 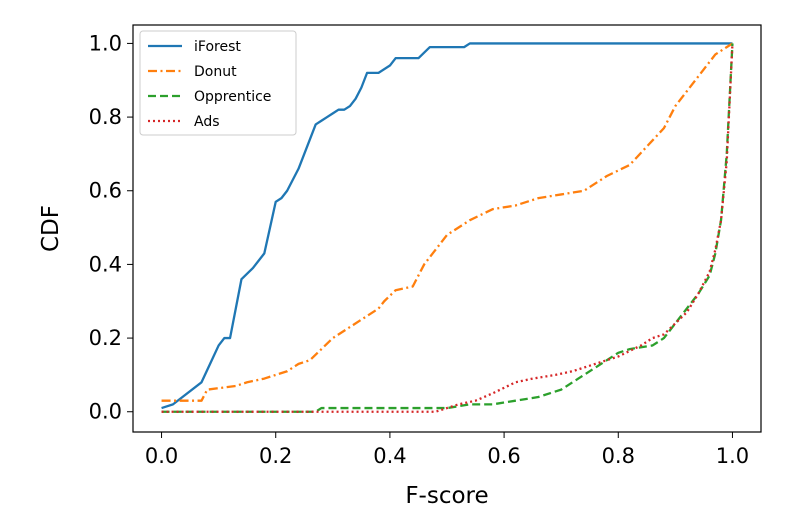 I want to click on y-axis-ticks: 0.0 0.2 0.4 0.6 0.8 1.0, so click(x=111, y=227).